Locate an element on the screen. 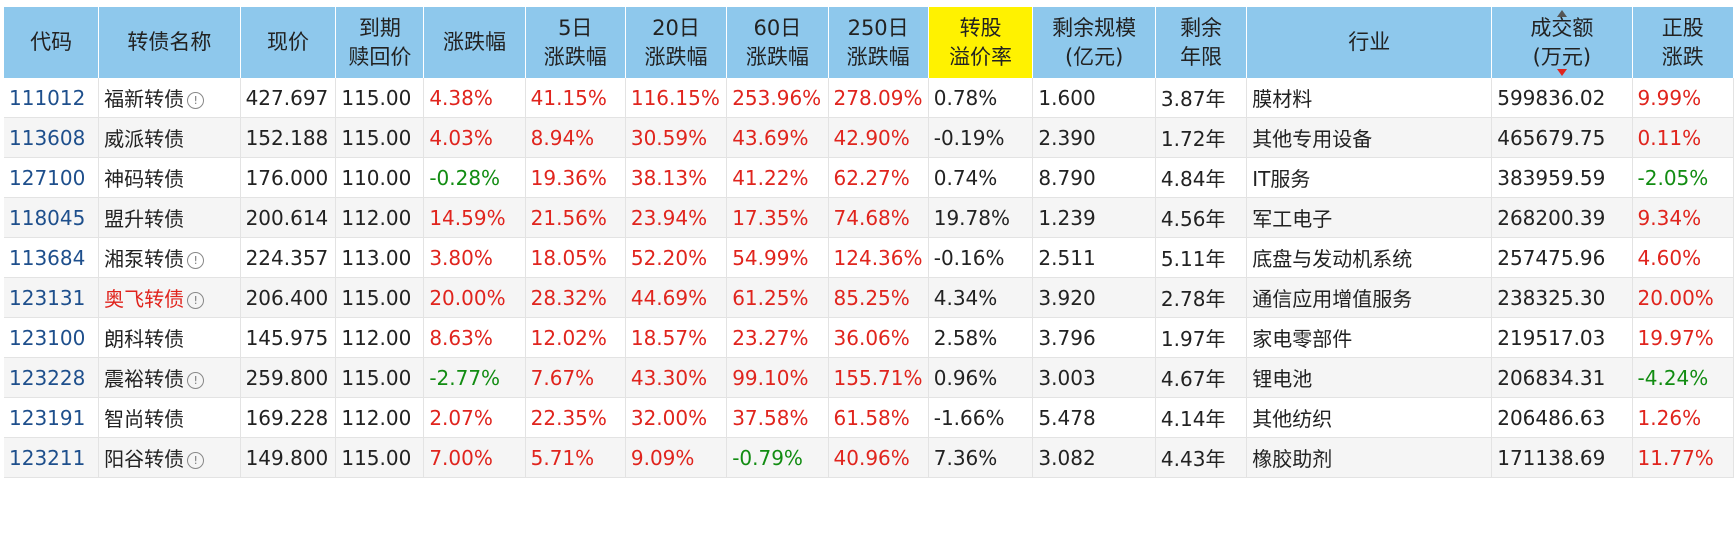 Image resolution: width=1734 pixels, height=538 pixels. column-header-name: 转债名称 is located at coordinates (169, 42).